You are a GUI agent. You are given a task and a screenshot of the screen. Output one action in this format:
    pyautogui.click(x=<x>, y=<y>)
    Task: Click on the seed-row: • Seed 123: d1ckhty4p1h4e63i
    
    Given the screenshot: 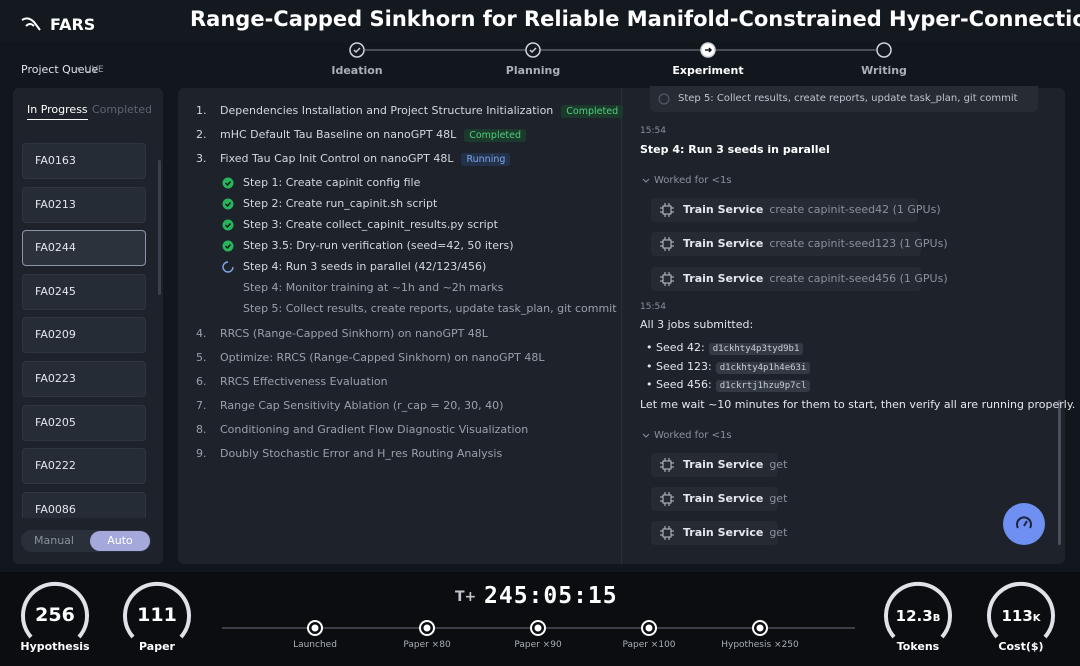 What is the action you would take?
    pyautogui.click(x=728, y=366)
    